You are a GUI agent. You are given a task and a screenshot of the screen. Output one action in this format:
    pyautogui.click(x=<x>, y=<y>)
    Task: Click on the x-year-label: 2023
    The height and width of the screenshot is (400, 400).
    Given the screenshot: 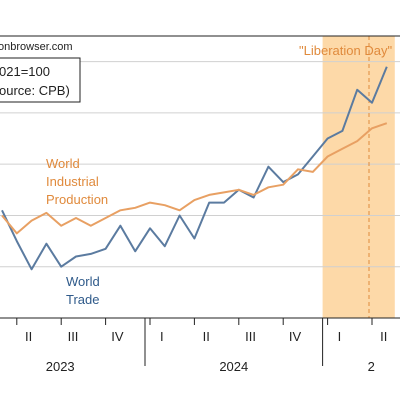 What is the action you would take?
    pyautogui.click(x=60, y=366)
    